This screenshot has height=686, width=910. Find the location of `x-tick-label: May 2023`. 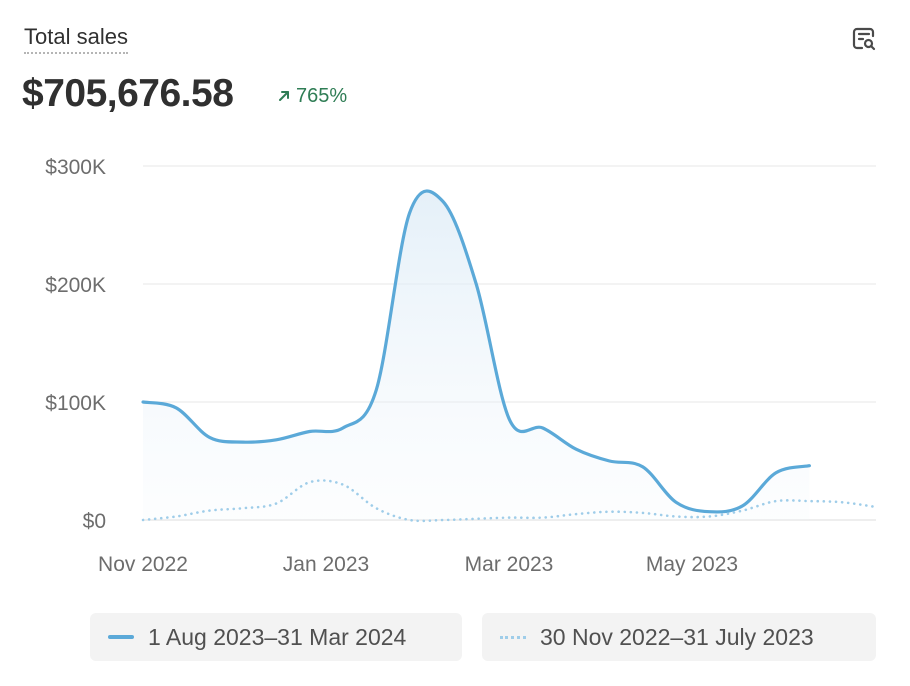

x-tick-label: May 2023 is located at coordinates (692, 564).